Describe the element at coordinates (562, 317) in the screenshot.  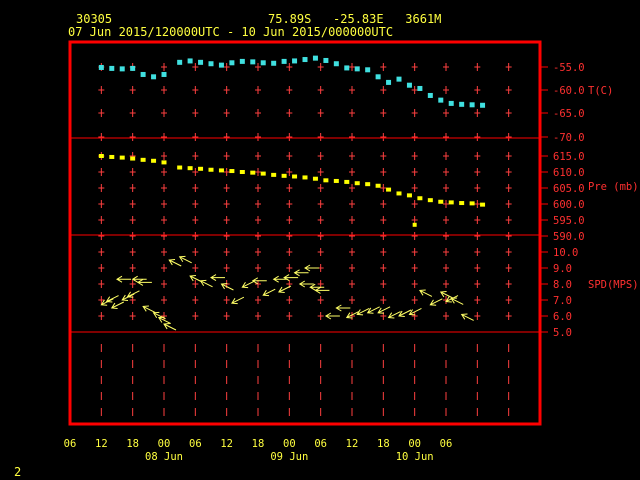
I see `y-tick-label: 6.0` at that location.